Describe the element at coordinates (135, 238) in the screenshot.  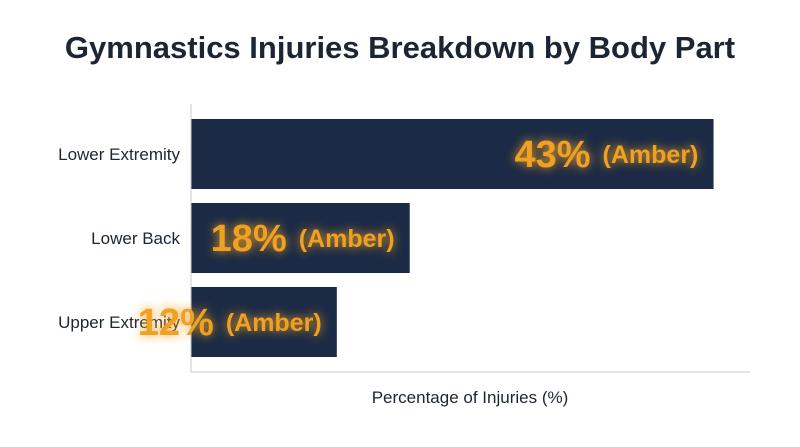
I see `category-label-1: Lower Back` at that location.